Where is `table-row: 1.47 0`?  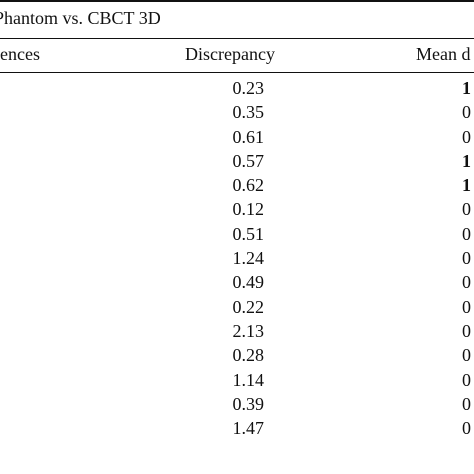 table-row: 1.47 0 is located at coordinates (237, 428).